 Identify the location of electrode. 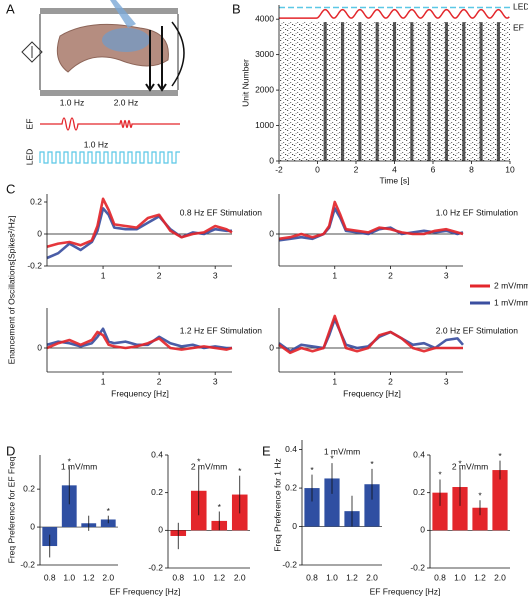
(123, 14).